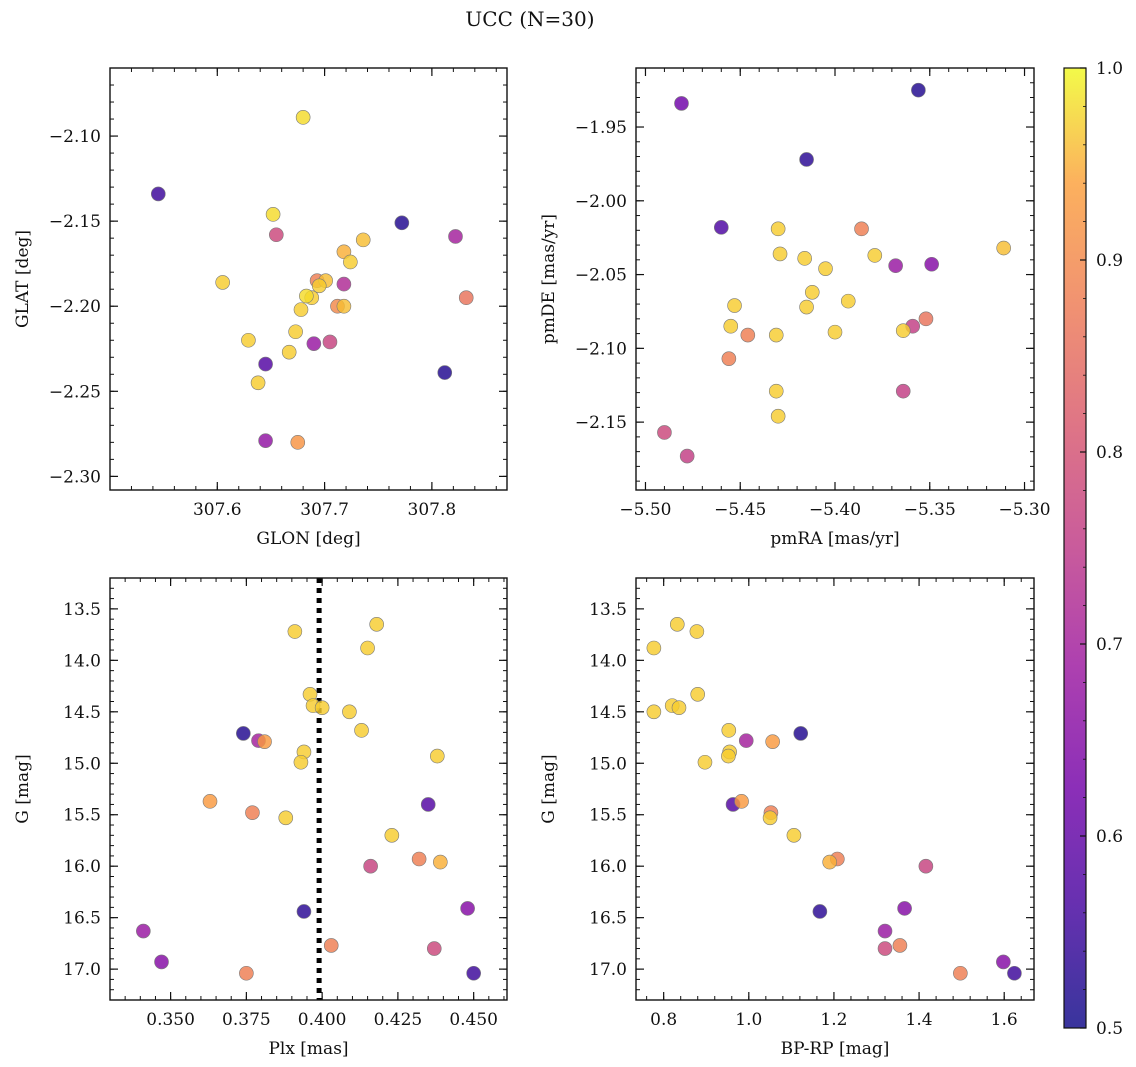 This screenshot has width=1136, height=1067. I want to click on x-tick-label: 1.0, so click(748, 1020).